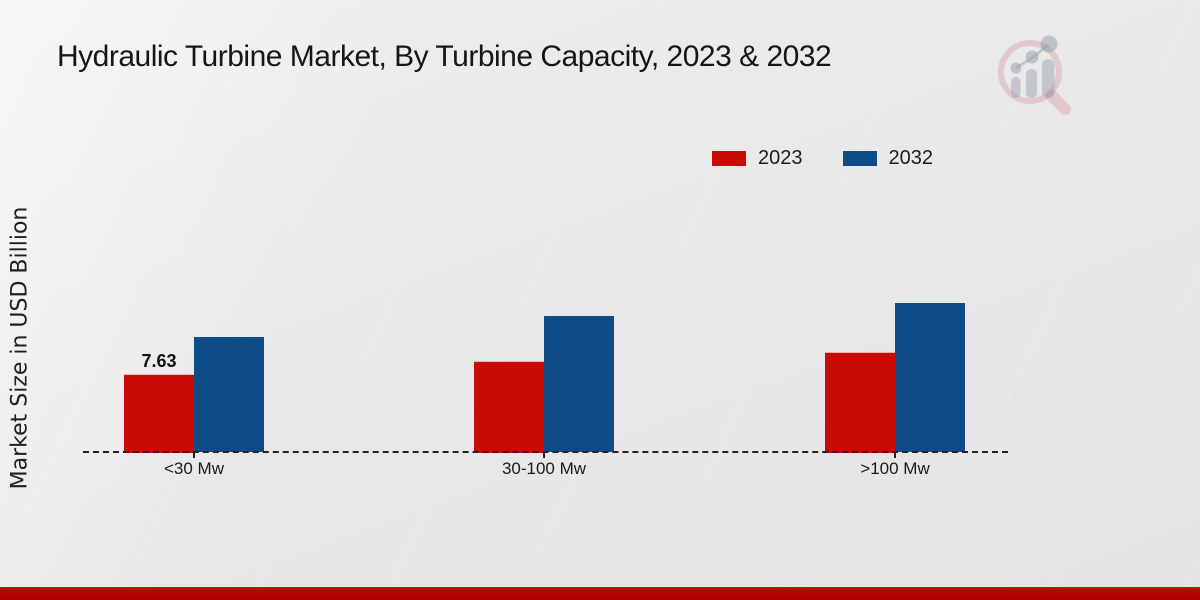 This screenshot has height=600, width=1200. What do you see at coordinates (229, 394) in the screenshot?
I see `bar-2032-group1` at bounding box center [229, 394].